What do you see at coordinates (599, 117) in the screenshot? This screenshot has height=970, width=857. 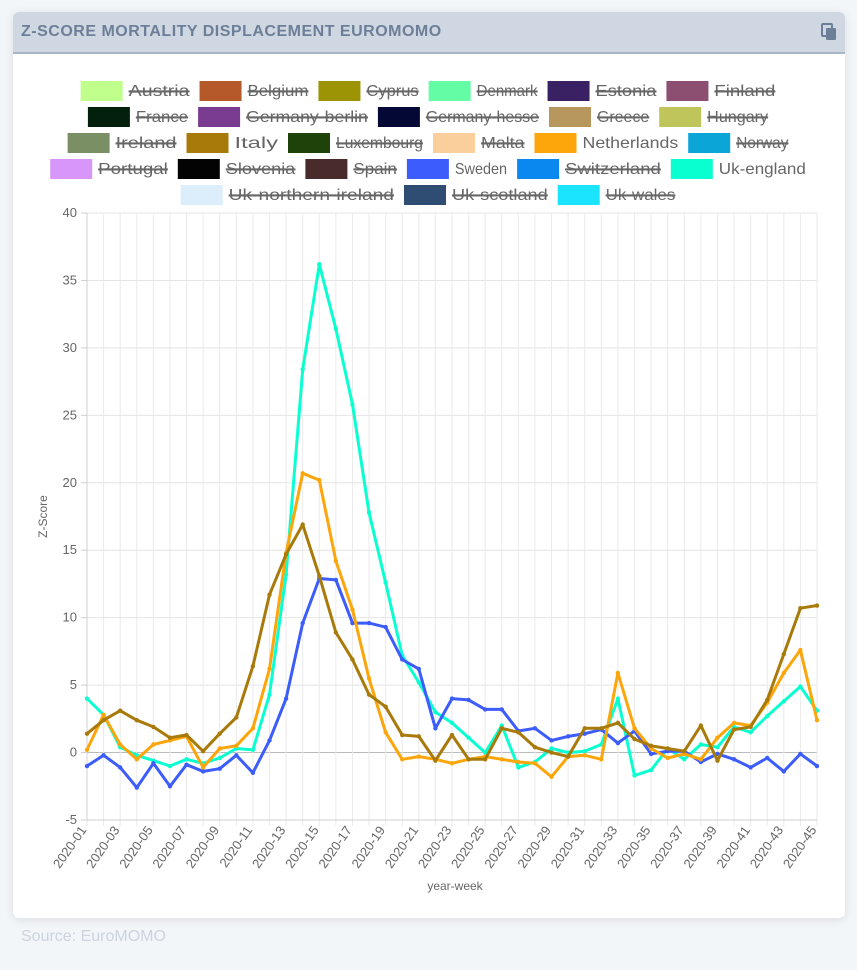 I see `legend-item-greece: Greece` at bounding box center [599, 117].